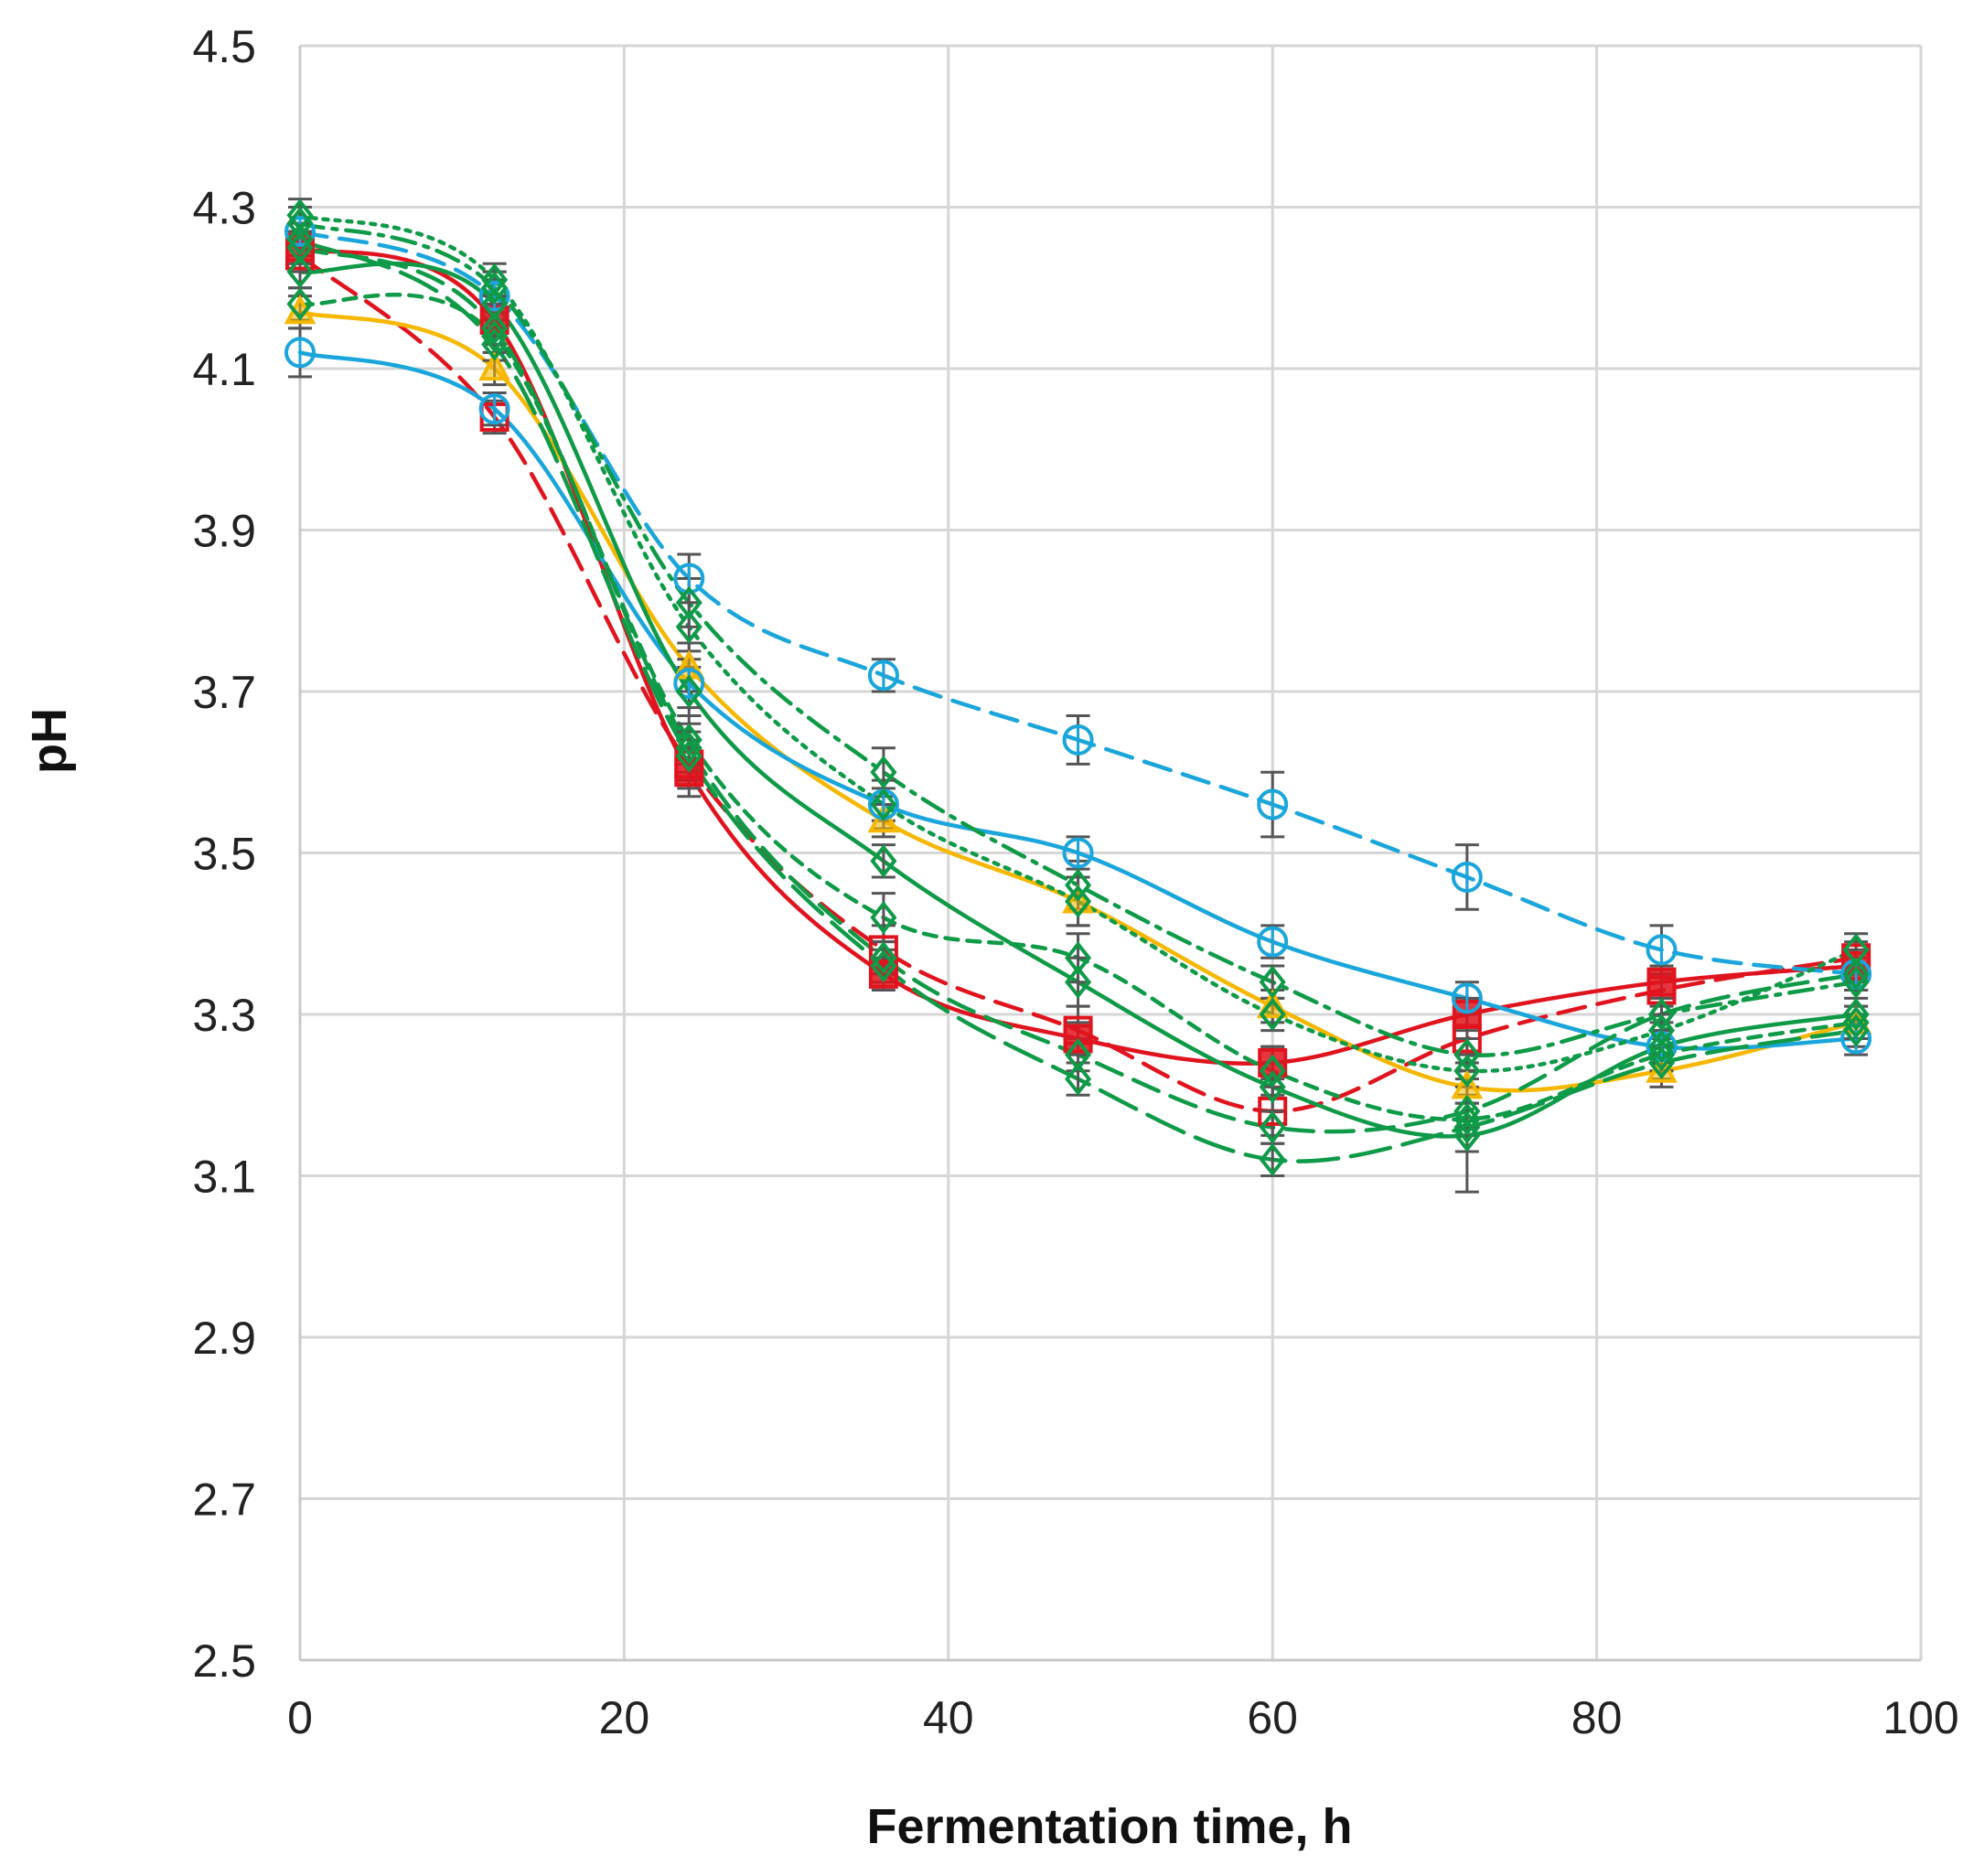 This screenshot has height=1876, width=1984. Describe the element at coordinates (224, 1500) in the screenshot. I see `y-tick-label: 2.7` at that location.